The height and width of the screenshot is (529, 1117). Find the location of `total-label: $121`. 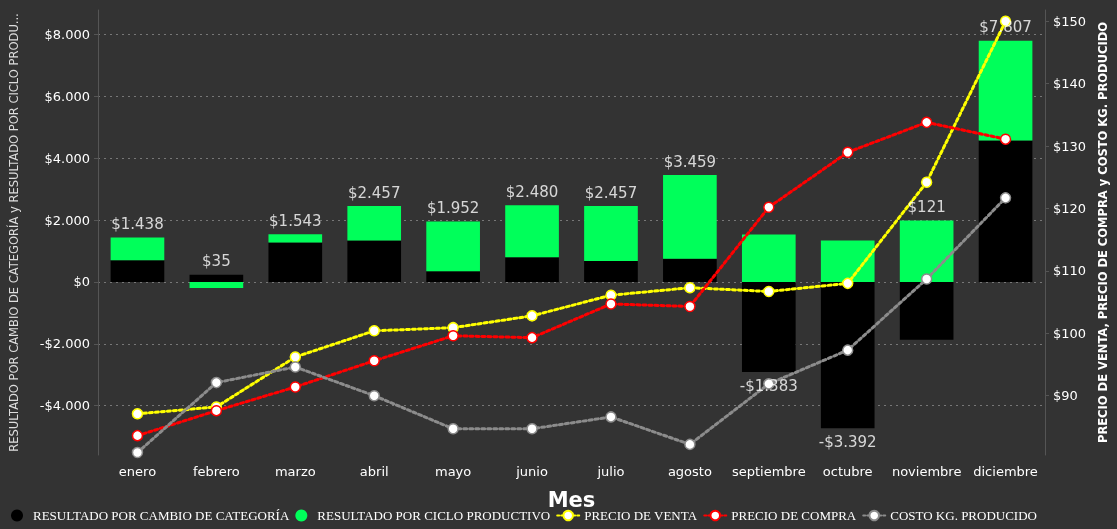

total-label: $121 is located at coordinates (926, 206).